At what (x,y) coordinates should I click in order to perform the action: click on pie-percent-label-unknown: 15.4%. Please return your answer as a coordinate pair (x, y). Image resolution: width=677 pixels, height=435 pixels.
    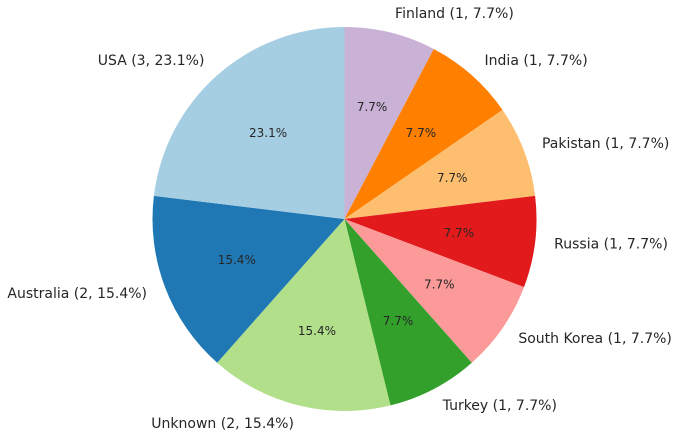
    Looking at the image, I should click on (317, 331).